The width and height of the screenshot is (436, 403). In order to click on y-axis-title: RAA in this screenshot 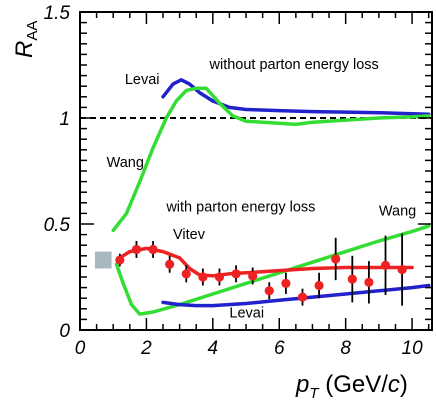, I will do `click(26, 39)`.